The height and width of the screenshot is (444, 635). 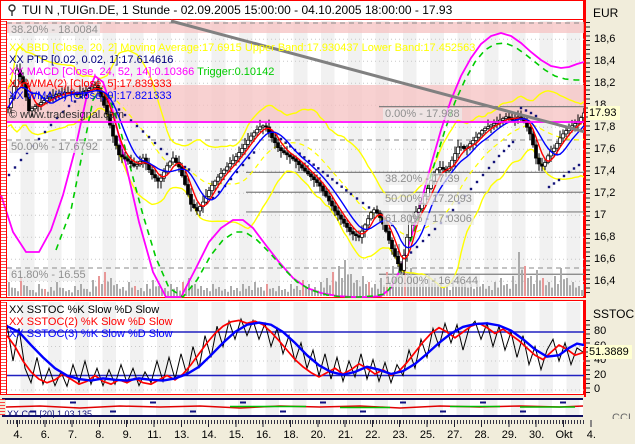 I want to click on fib-label: 50.00% - 17.6792, so click(x=54, y=147).